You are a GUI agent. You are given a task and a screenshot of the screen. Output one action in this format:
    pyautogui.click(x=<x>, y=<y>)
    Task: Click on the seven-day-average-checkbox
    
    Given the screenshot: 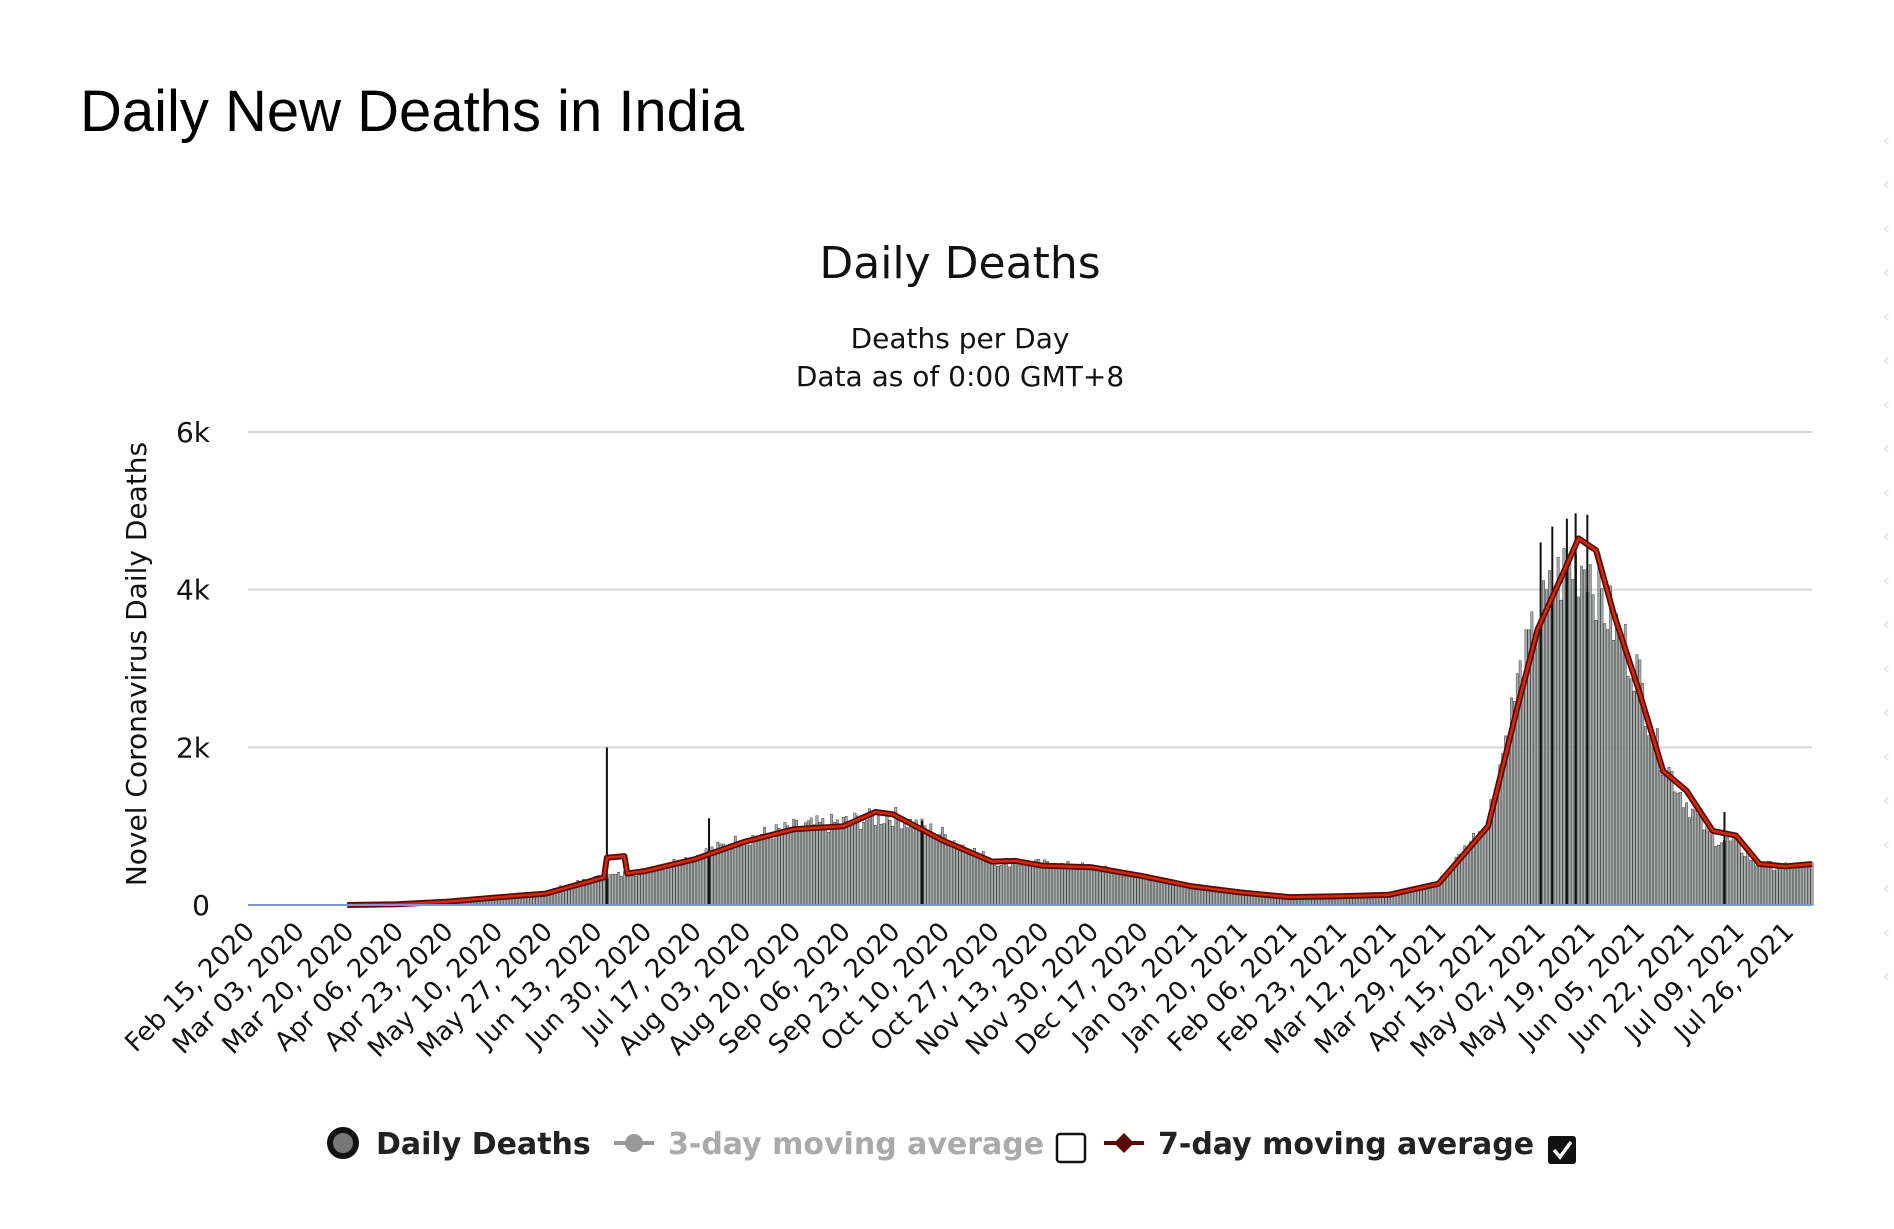 What is the action you would take?
    pyautogui.click(x=1562, y=1150)
    